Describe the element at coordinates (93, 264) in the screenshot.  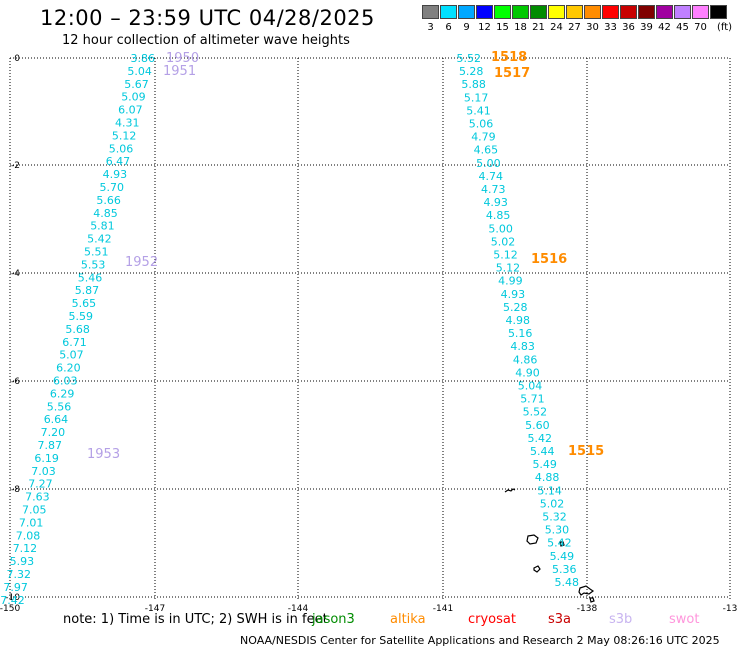
I see `swh-value: 5.53` at that location.